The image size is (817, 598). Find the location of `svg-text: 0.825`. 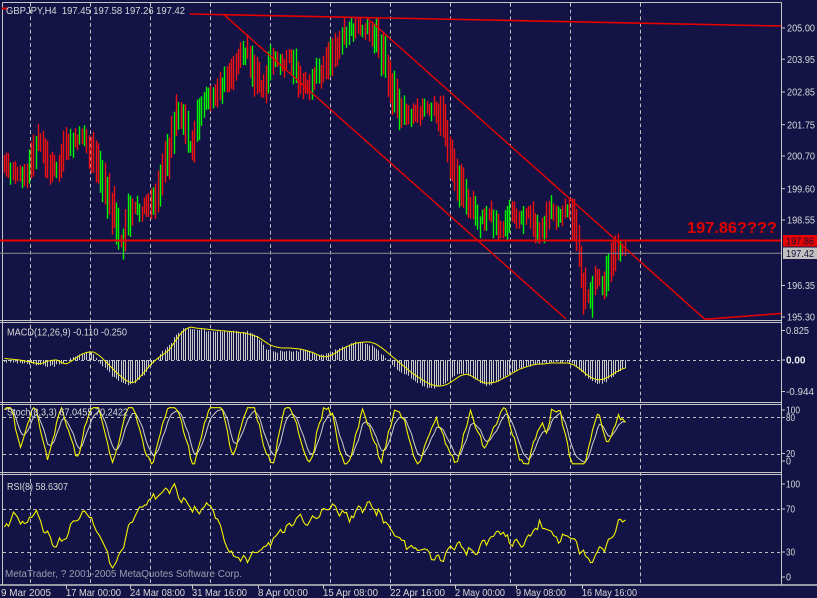

svg-text: 0.825 is located at coordinates (797, 331).